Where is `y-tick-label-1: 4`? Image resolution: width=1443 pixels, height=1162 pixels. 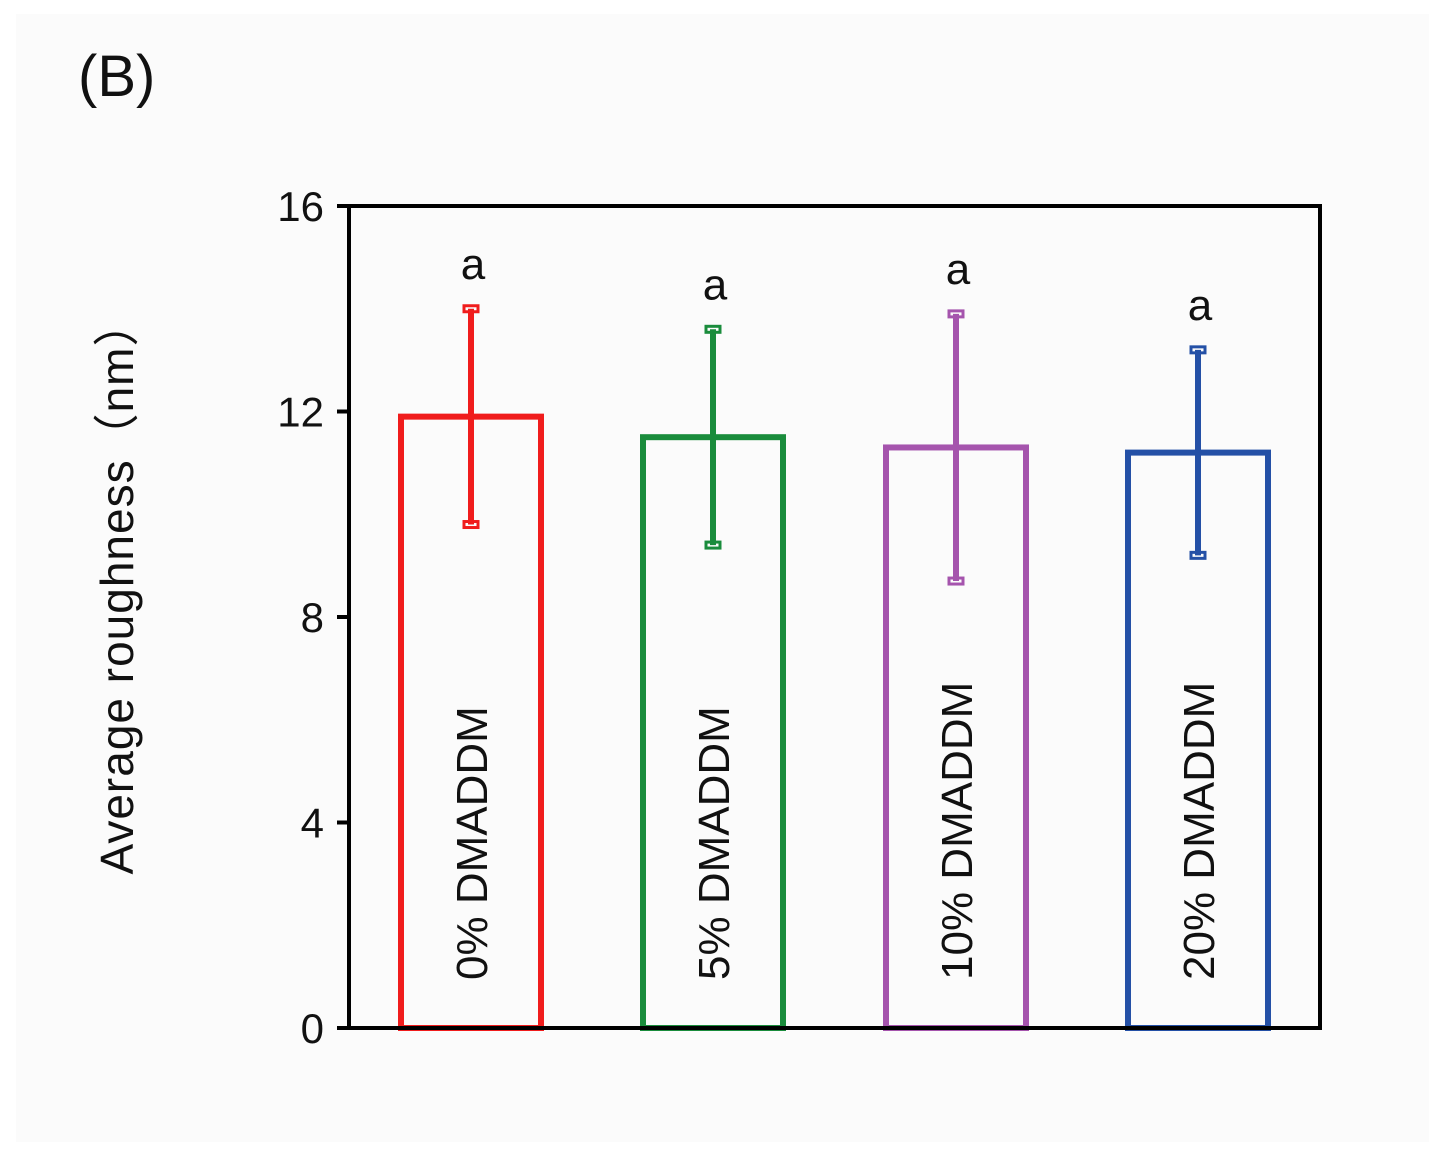
y-tick-label-1: 4 is located at coordinates (312, 823).